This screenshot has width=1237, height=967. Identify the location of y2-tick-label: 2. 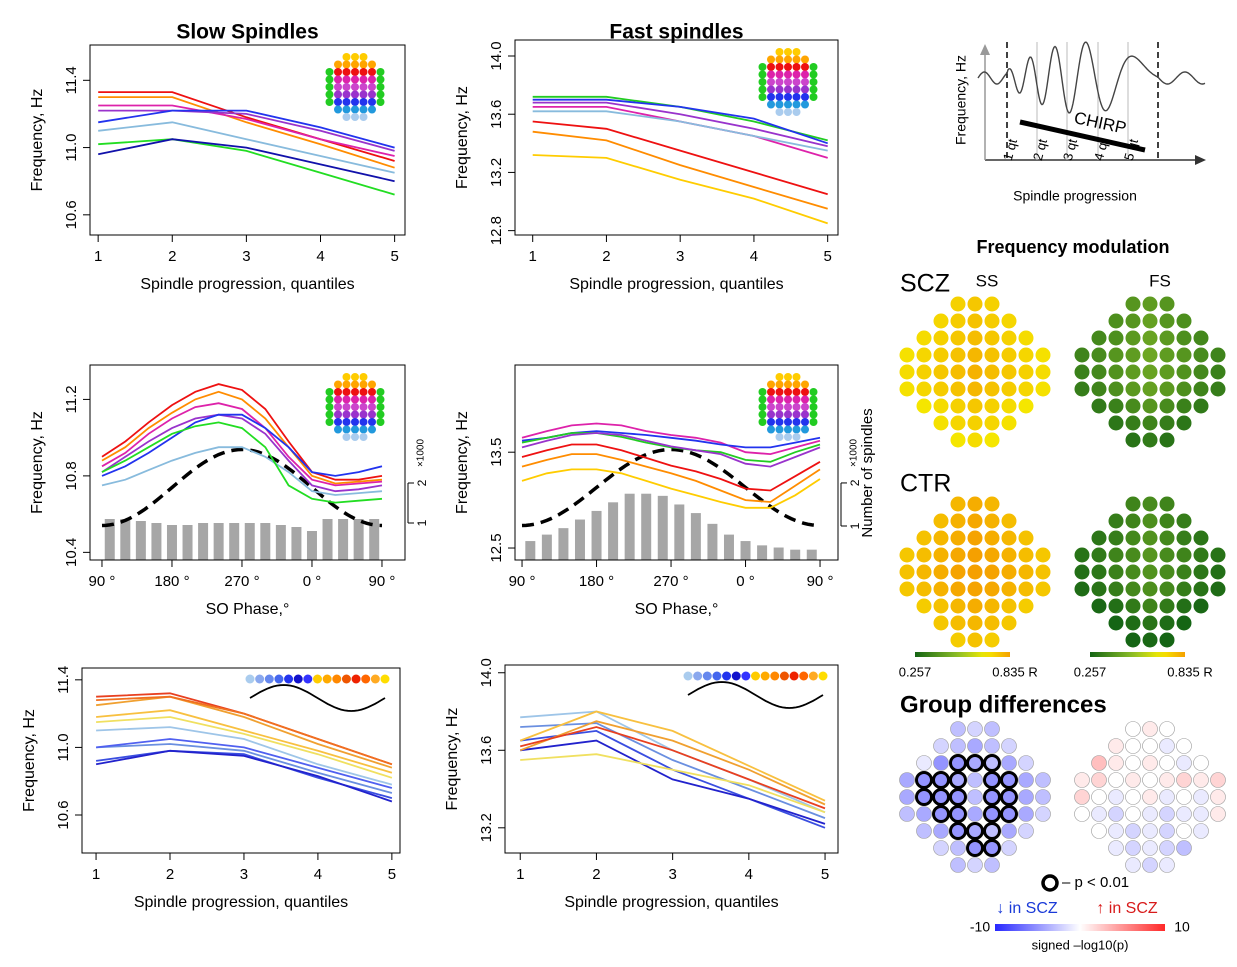
(855, 482).